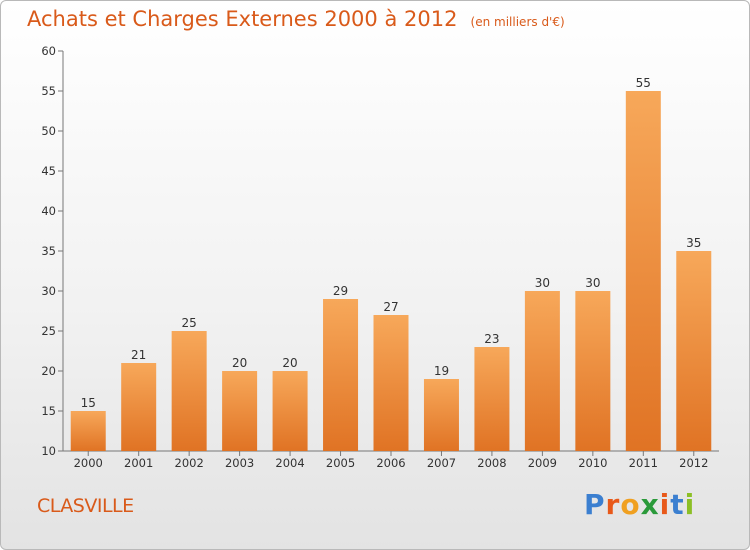 Image resolution: width=750 pixels, height=550 pixels. Describe the element at coordinates (48, 51) in the screenshot. I see `y-tick-label: 60` at that location.